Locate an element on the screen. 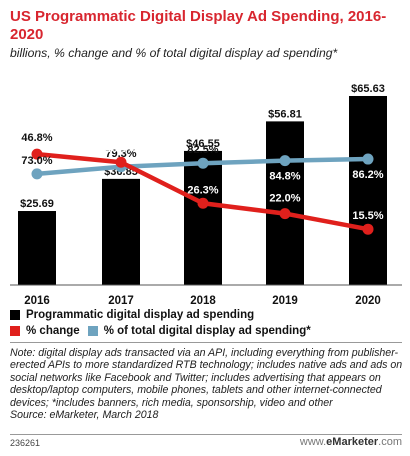 This screenshot has height=456, width=410. change-label-2019: 22.0% is located at coordinates (284, 199).